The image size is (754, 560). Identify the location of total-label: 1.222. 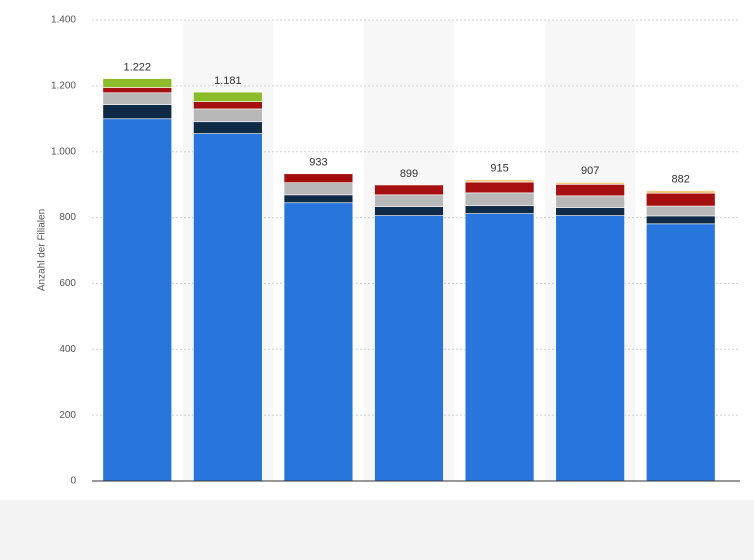
(138, 68).